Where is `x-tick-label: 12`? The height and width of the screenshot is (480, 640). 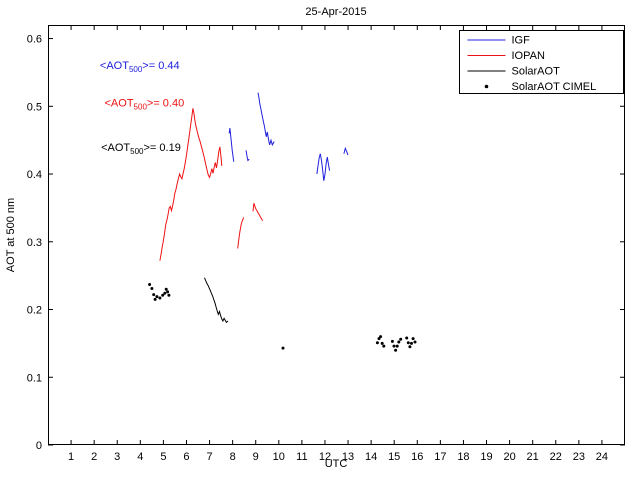 x-tick-label: 12 is located at coordinates (325, 457).